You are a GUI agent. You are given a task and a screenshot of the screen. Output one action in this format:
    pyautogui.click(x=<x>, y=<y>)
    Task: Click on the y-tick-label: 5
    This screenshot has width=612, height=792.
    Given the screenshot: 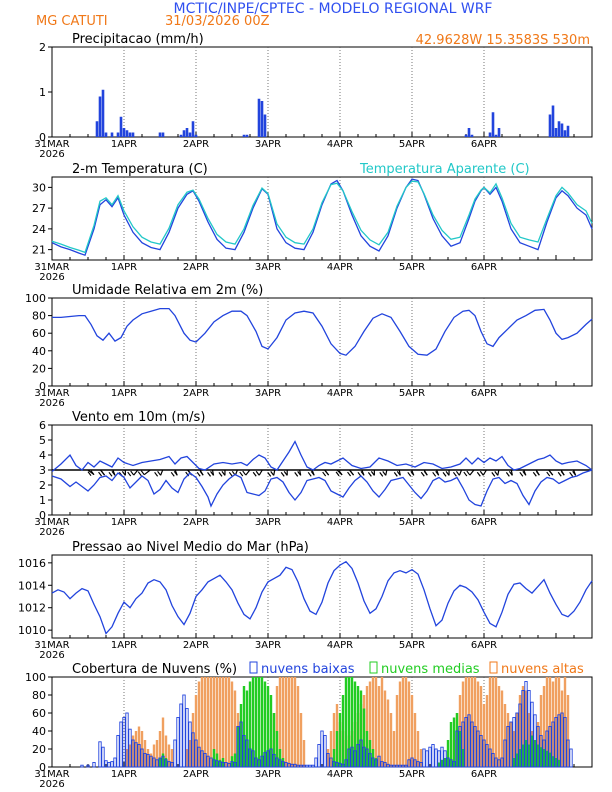 What is the action you would take?
    pyautogui.click(x=42, y=440)
    